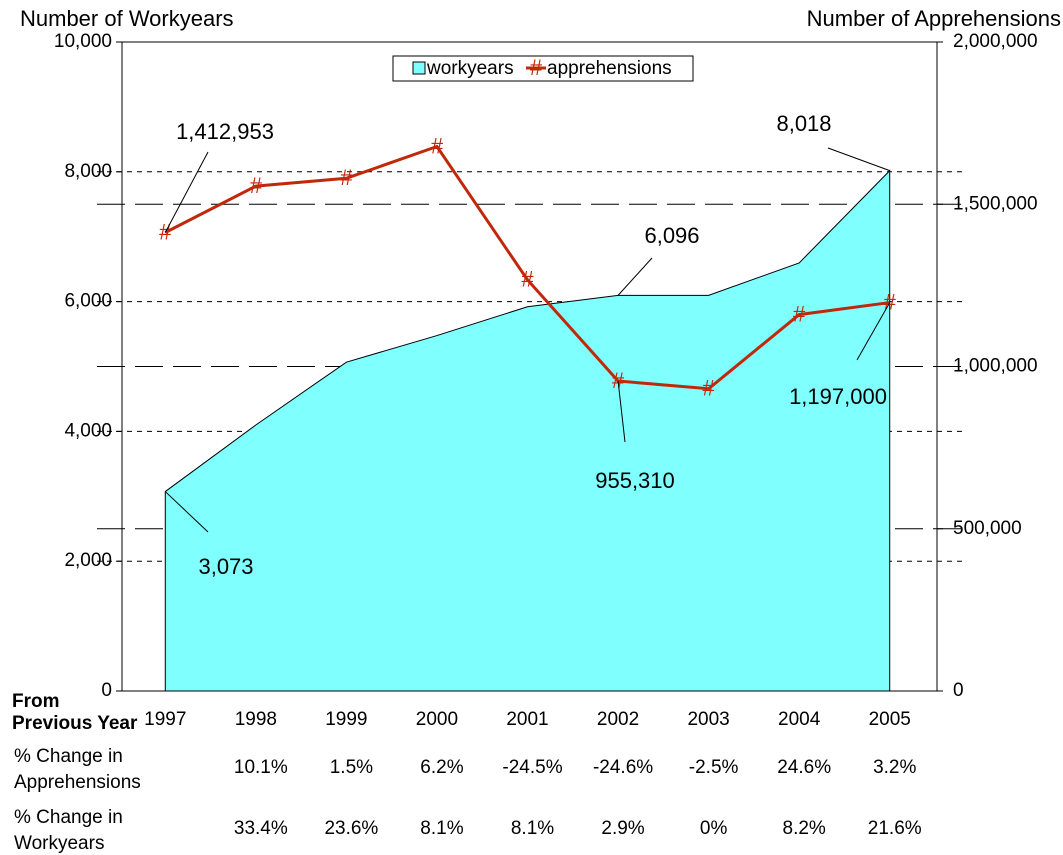 Image resolution: width=1063 pixels, height=855 pixels. I want to click on x-tick-label: 2001, so click(527, 719).